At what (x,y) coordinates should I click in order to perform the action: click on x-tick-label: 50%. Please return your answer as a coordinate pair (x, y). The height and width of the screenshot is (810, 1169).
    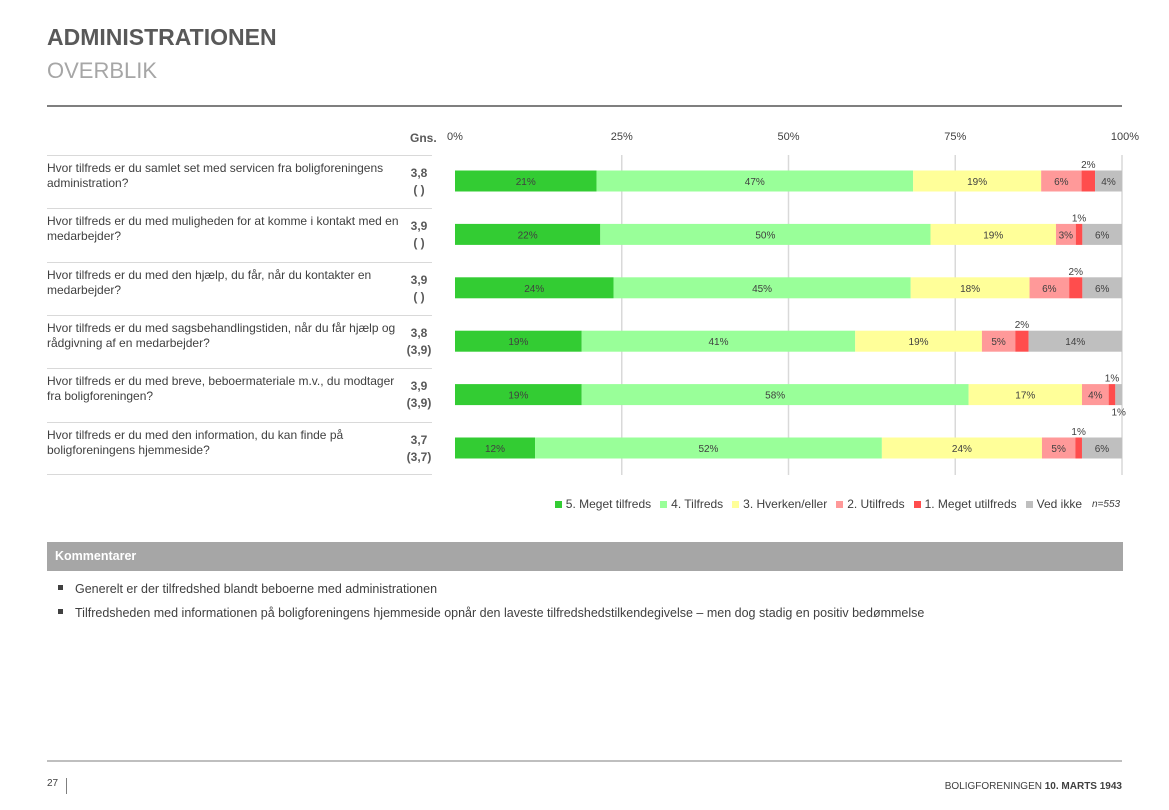
    Looking at the image, I should click on (788, 137).